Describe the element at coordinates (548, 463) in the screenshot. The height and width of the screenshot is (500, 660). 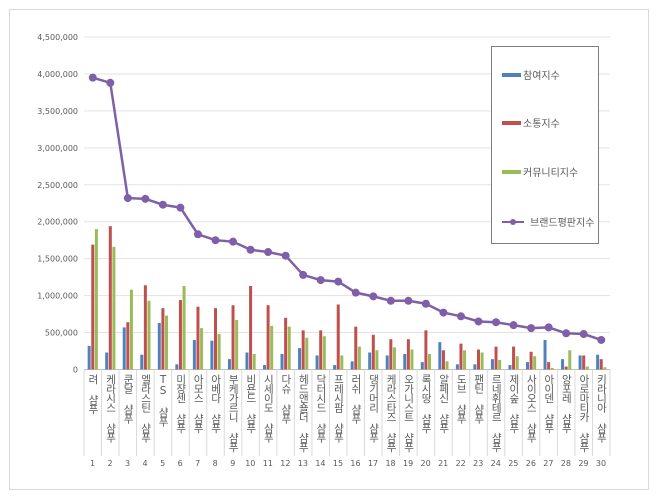
I see `rank-label: 27` at that location.